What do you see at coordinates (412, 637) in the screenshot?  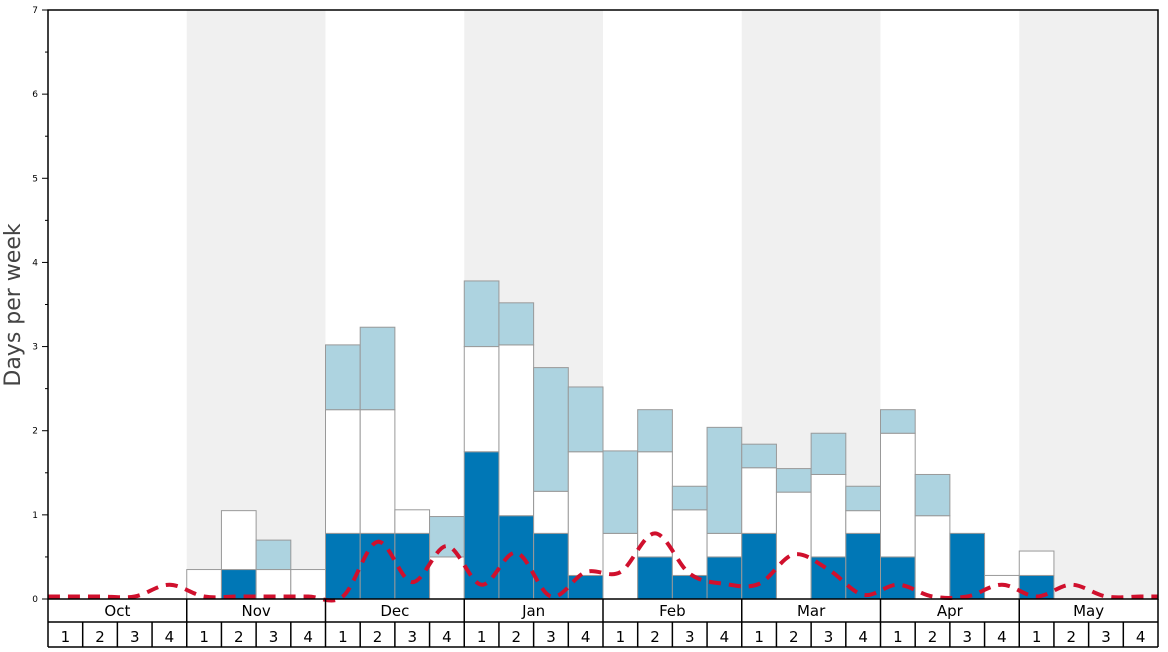 I see `week-label-dec-3: 3` at bounding box center [412, 637].